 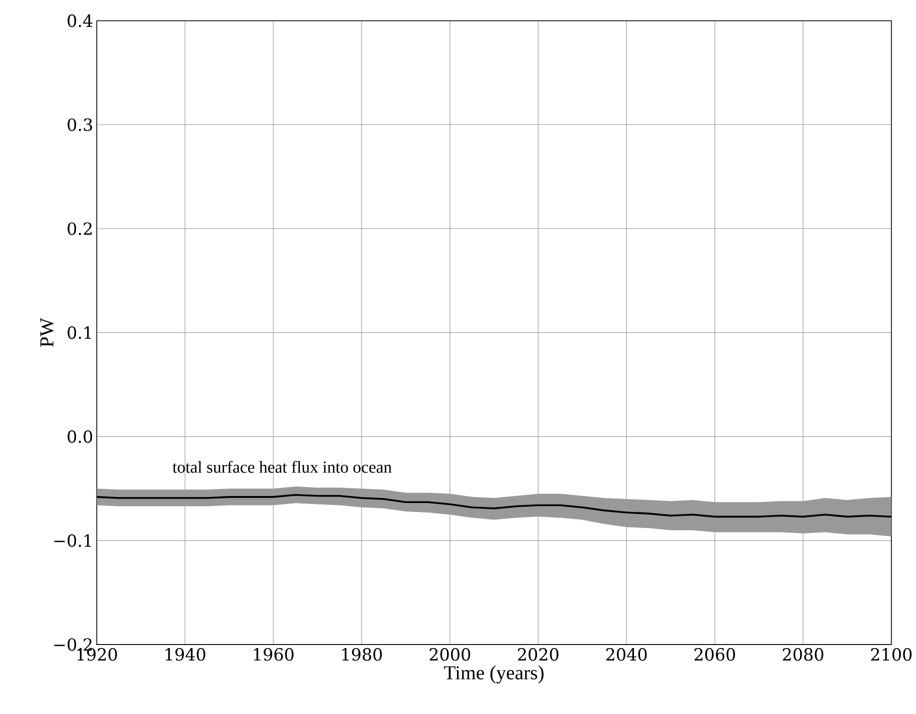 What do you see at coordinates (282, 467) in the screenshot?
I see `annotation: total surface heat flux into ocean` at bounding box center [282, 467].